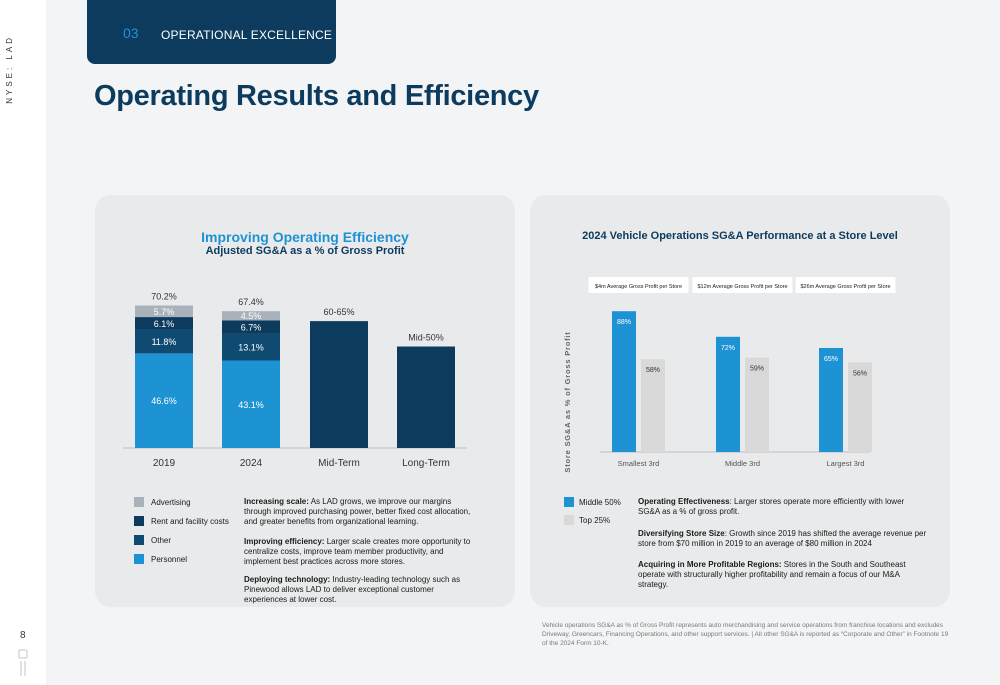  I want to click on bar-segment-personnel-2024, so click(251, 404).